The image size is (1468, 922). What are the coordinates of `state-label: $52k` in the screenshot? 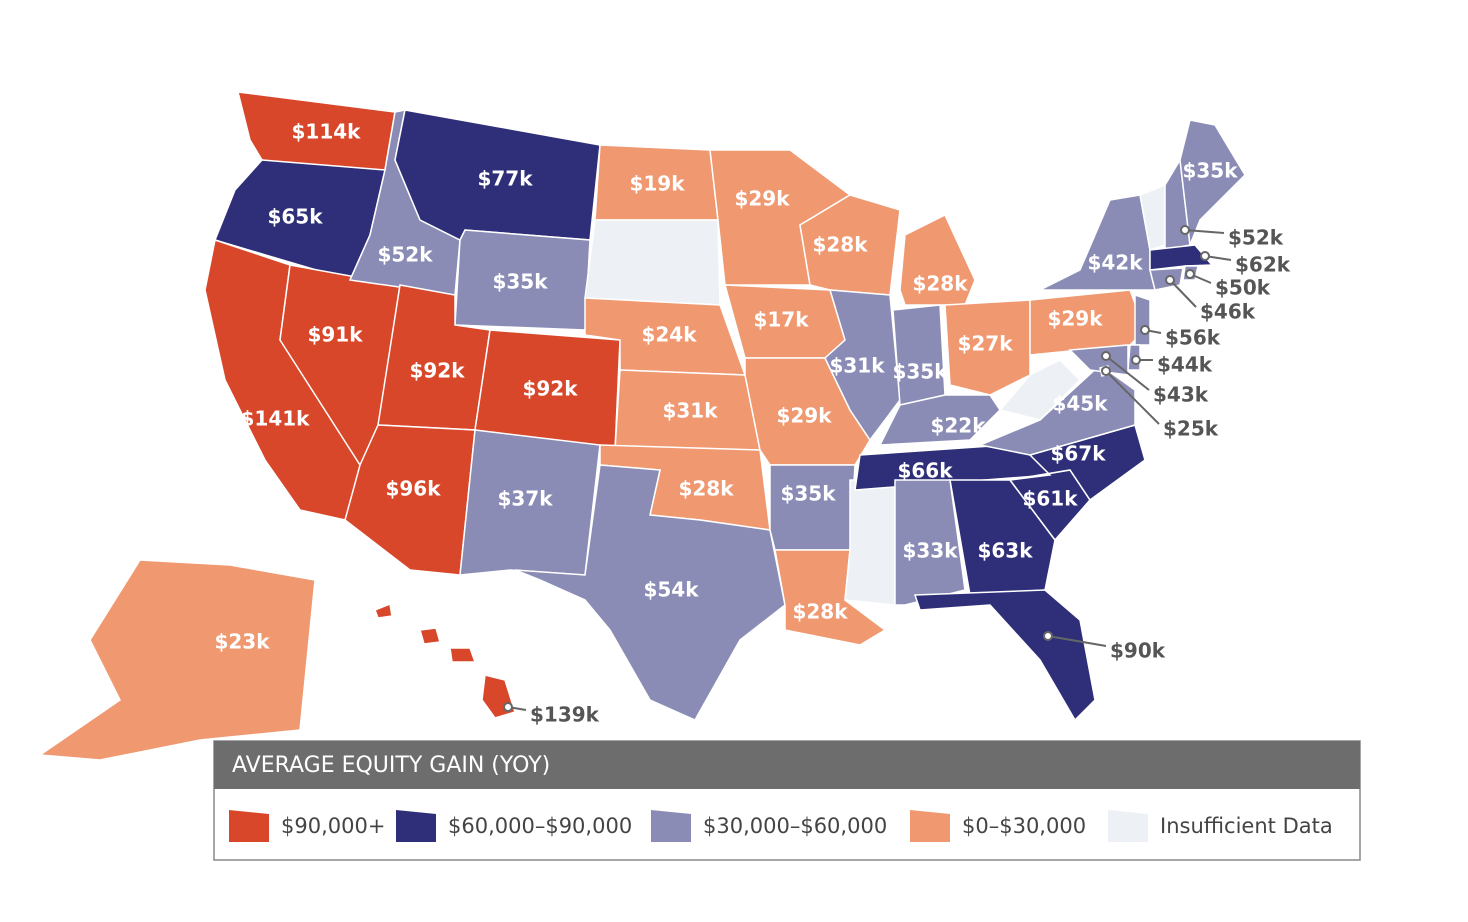 It's located at (405, 255).